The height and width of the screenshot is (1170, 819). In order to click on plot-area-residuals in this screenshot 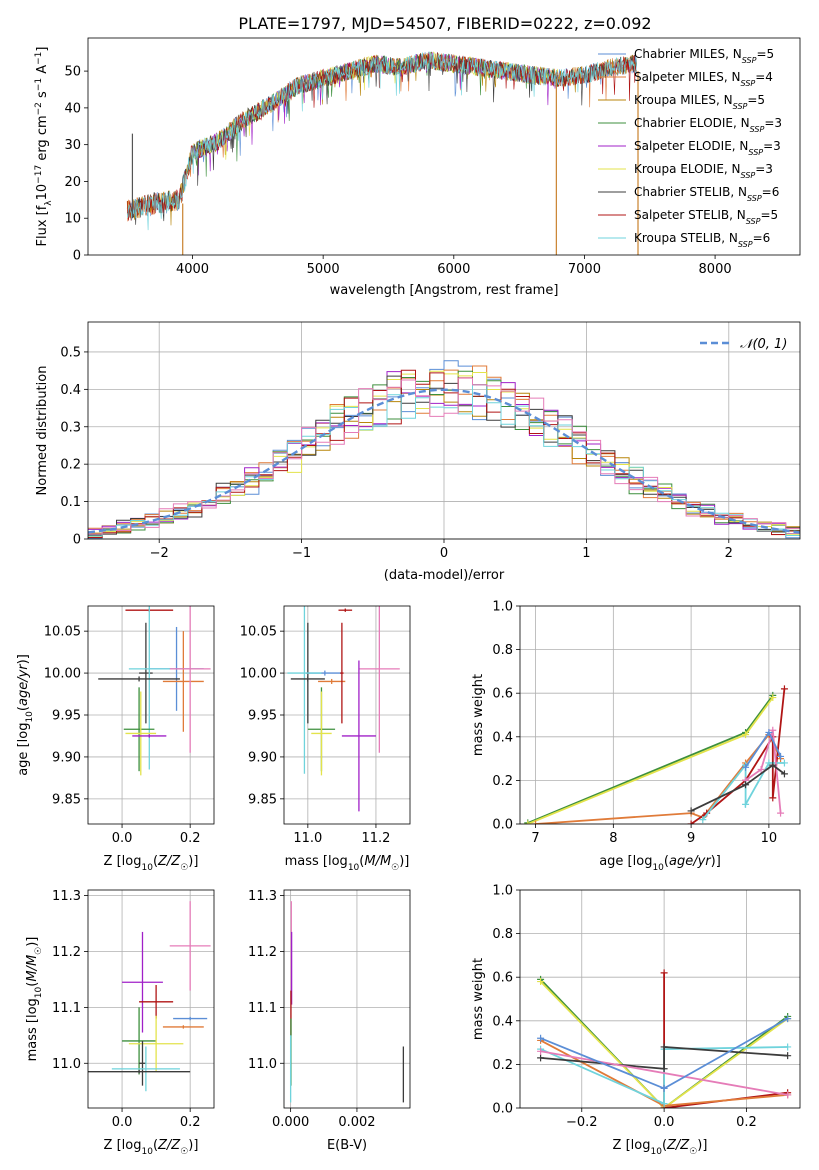, I will do `click(444, 449)`.